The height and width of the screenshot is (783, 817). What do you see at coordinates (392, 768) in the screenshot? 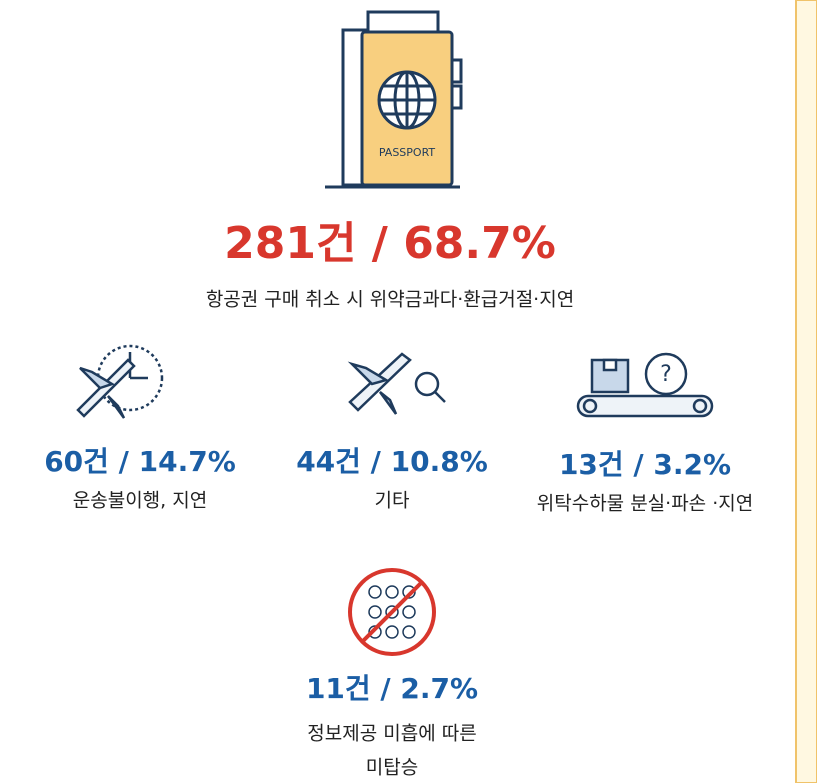
I see `label: 미탑승` at bounding box center [392, 768].